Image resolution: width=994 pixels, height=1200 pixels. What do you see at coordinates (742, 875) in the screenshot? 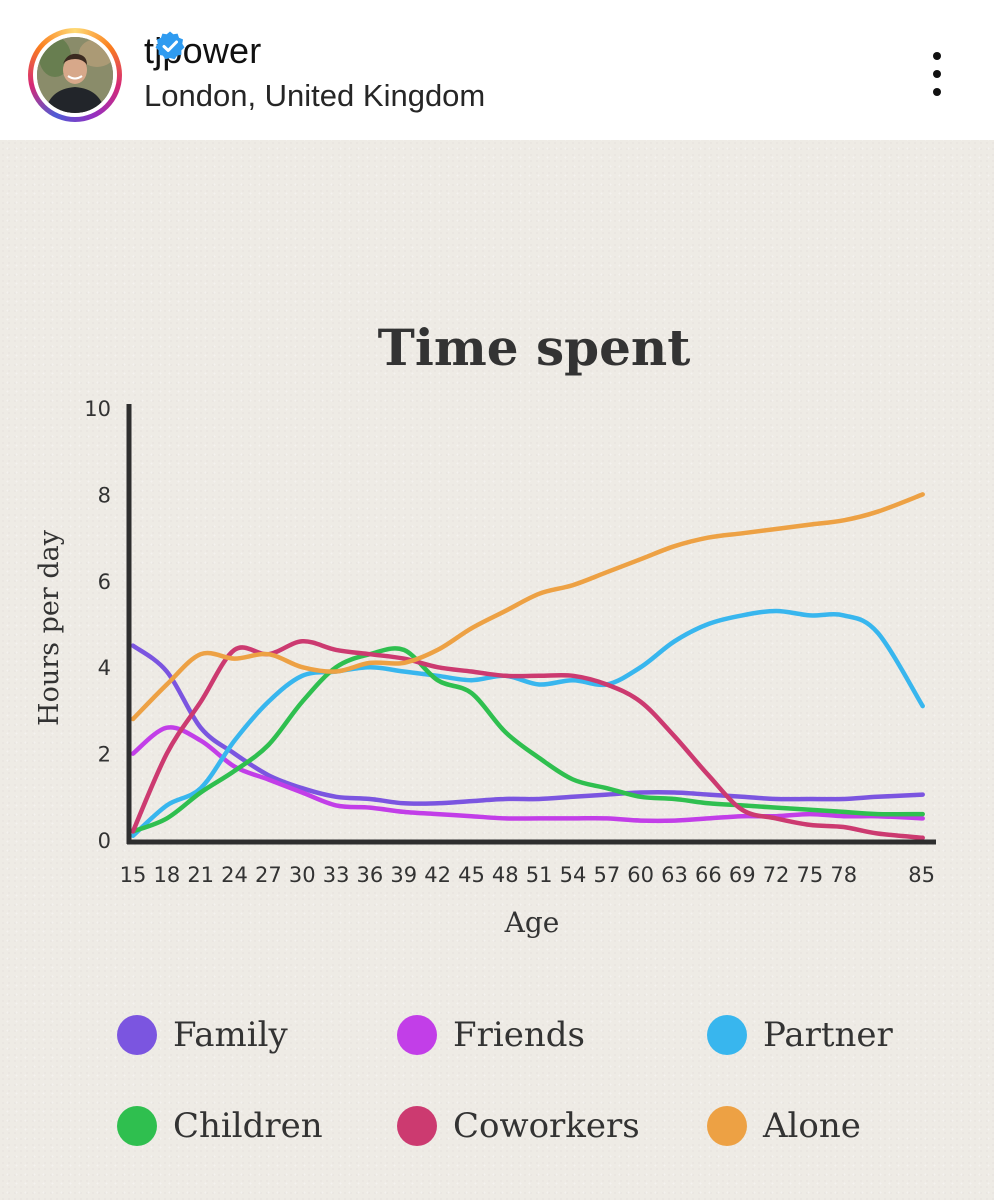
I see `x-tick-label: 69` at bounding box center [742, 875].